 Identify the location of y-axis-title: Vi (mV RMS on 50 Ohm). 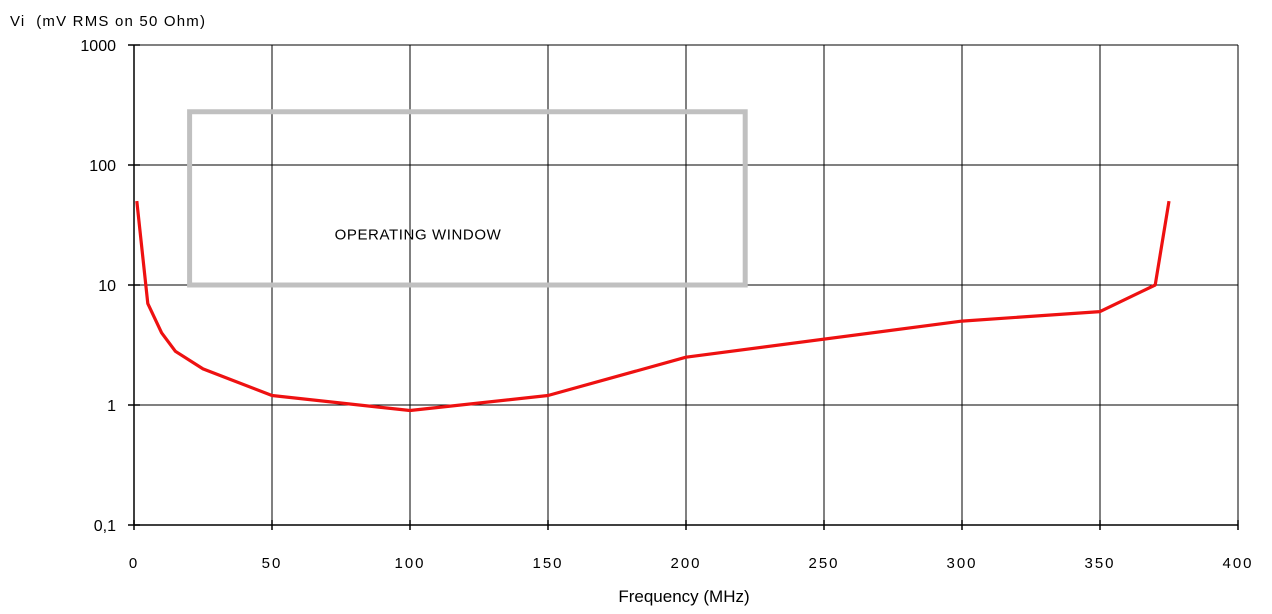
(108, 21).